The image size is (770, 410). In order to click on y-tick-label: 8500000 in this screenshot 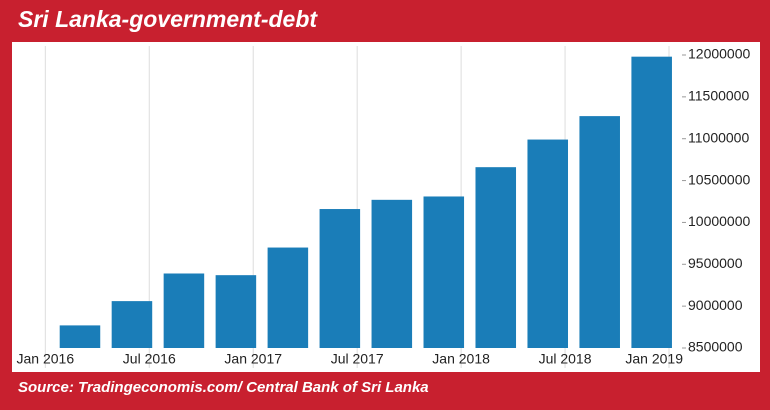, I will do `click(715, 347)`.